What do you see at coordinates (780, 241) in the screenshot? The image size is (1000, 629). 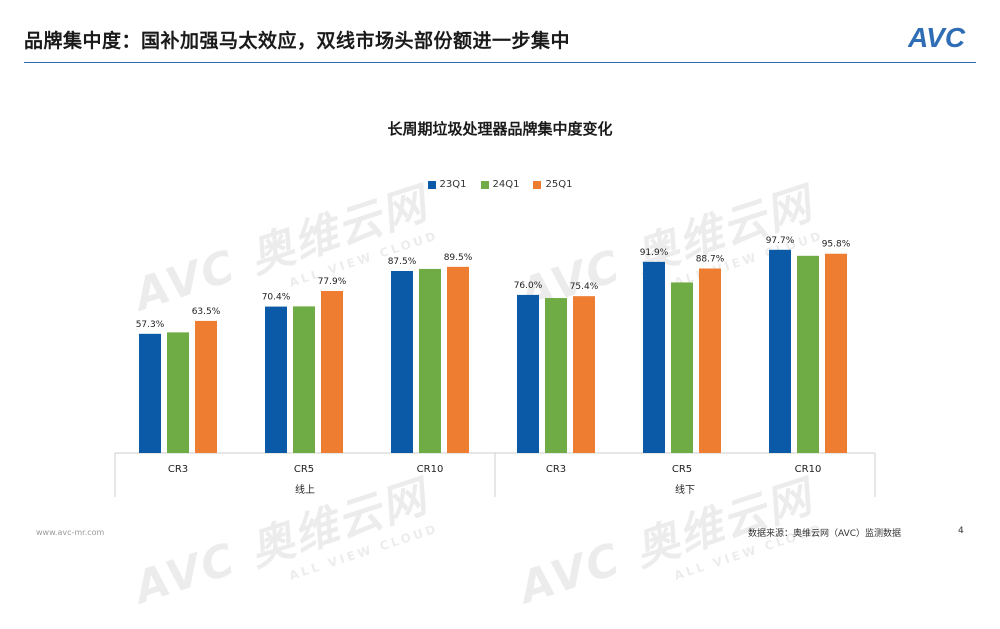 I see `data-label: 97.7%` at bounding box center [780, 241].